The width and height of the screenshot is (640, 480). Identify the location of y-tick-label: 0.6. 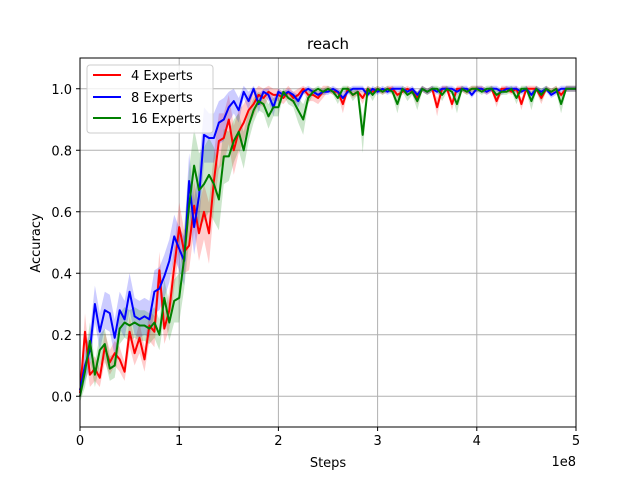
(61, 213).